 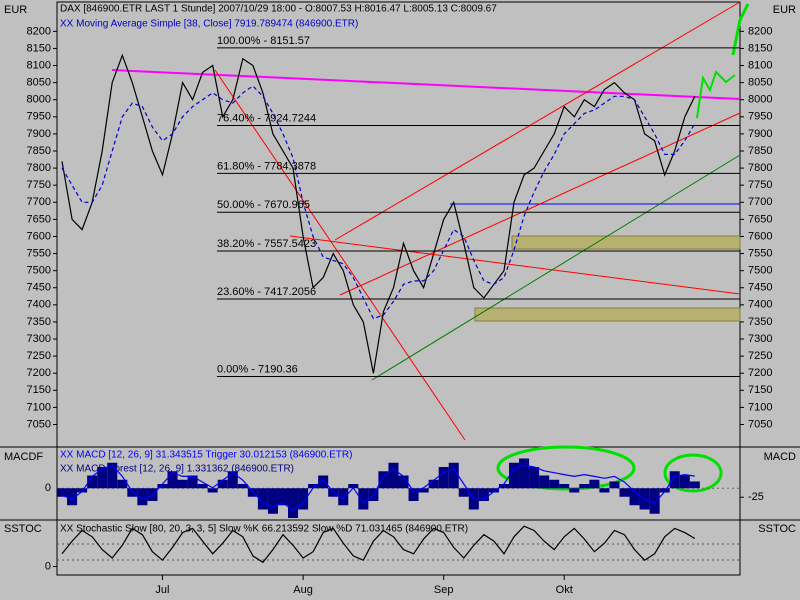 I want to click on y-tick-label: 7150, so click(x=760, y=390).